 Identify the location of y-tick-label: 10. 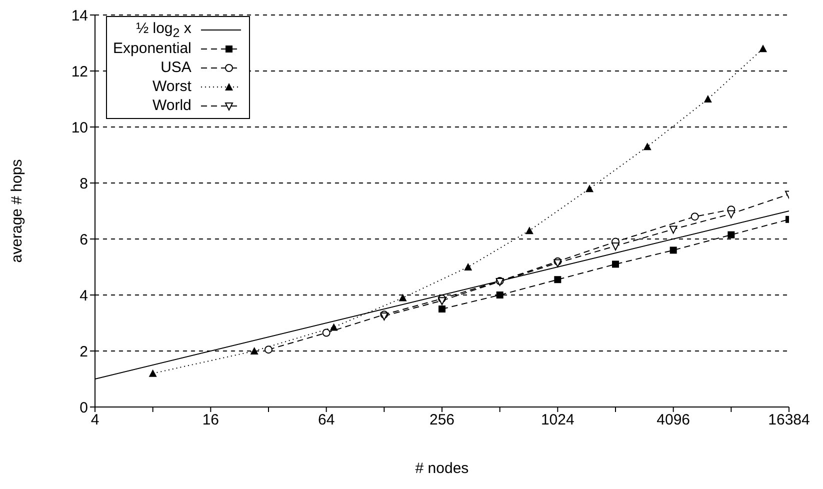
(79, 127).